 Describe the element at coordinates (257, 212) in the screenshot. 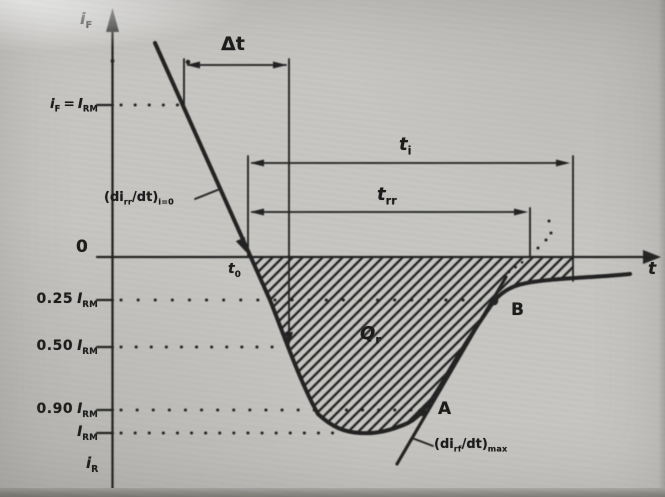

I see `trr-arrow-left` at that location.